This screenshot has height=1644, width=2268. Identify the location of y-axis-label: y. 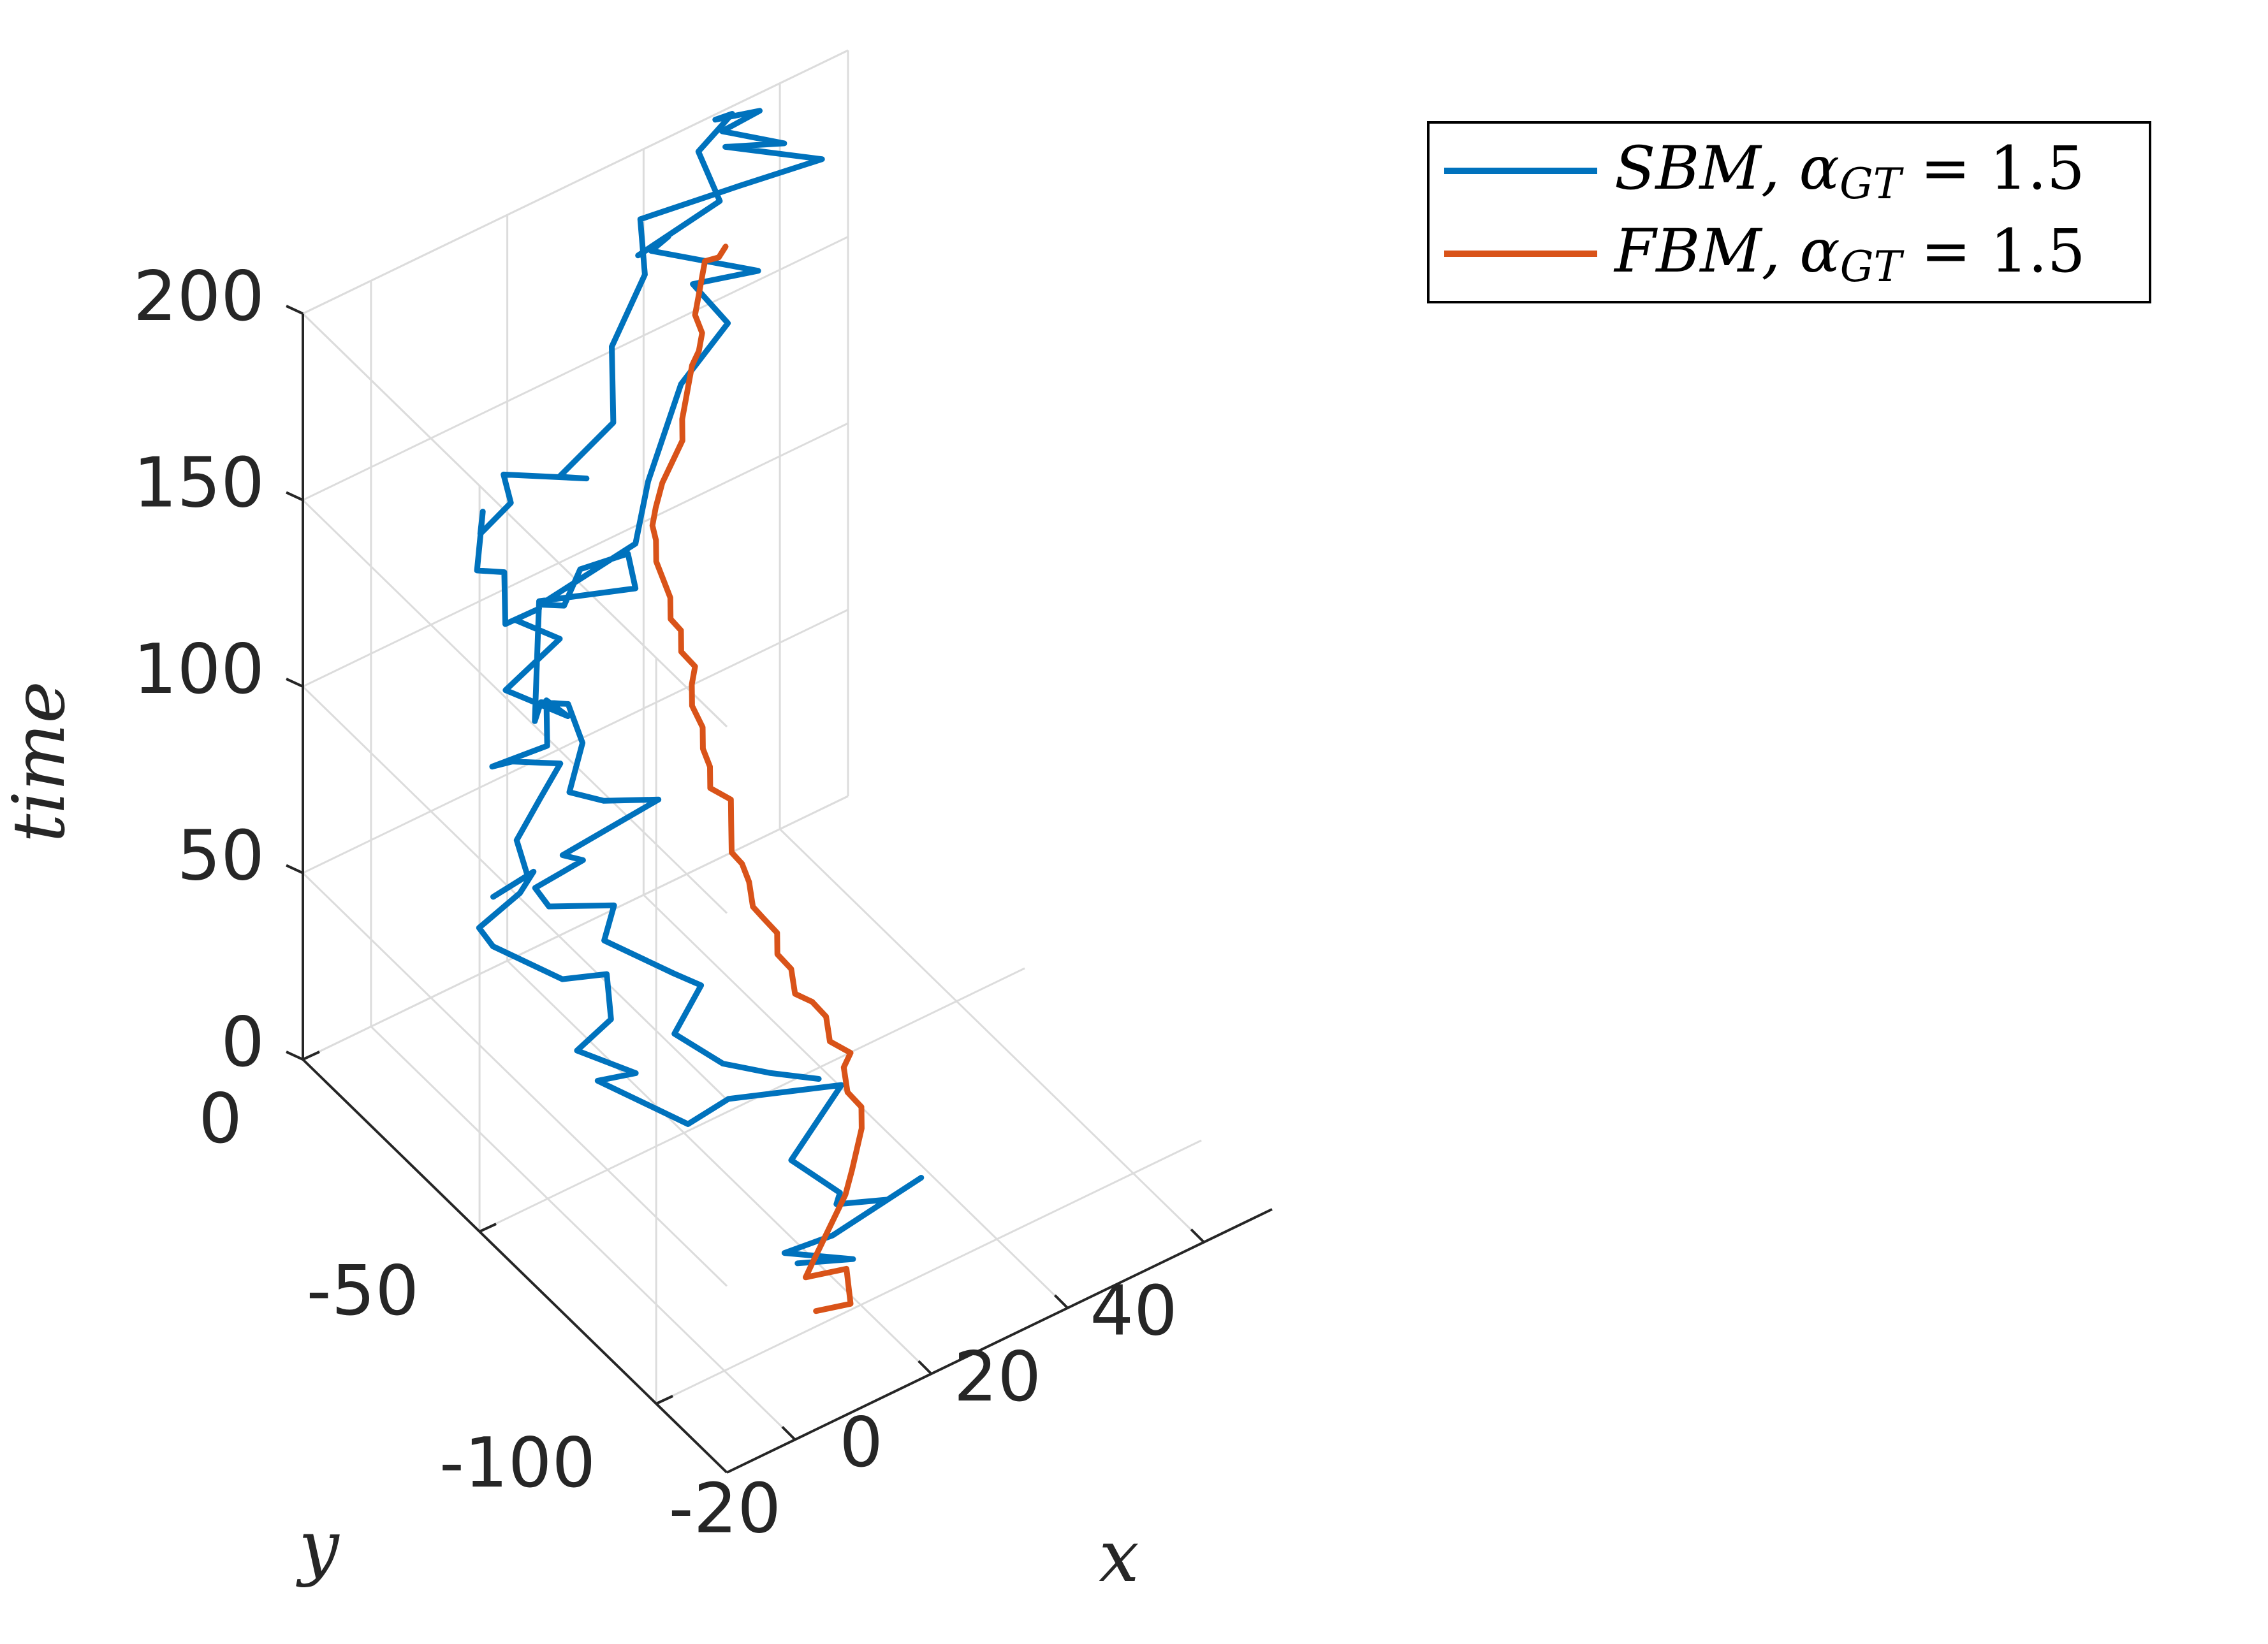
(317, 1547).